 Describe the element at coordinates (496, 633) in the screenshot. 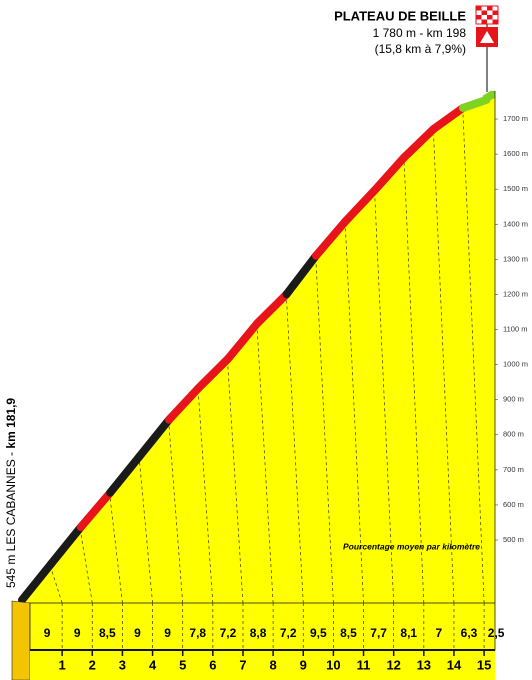

I see `gradient-label: 2,5` at that location.